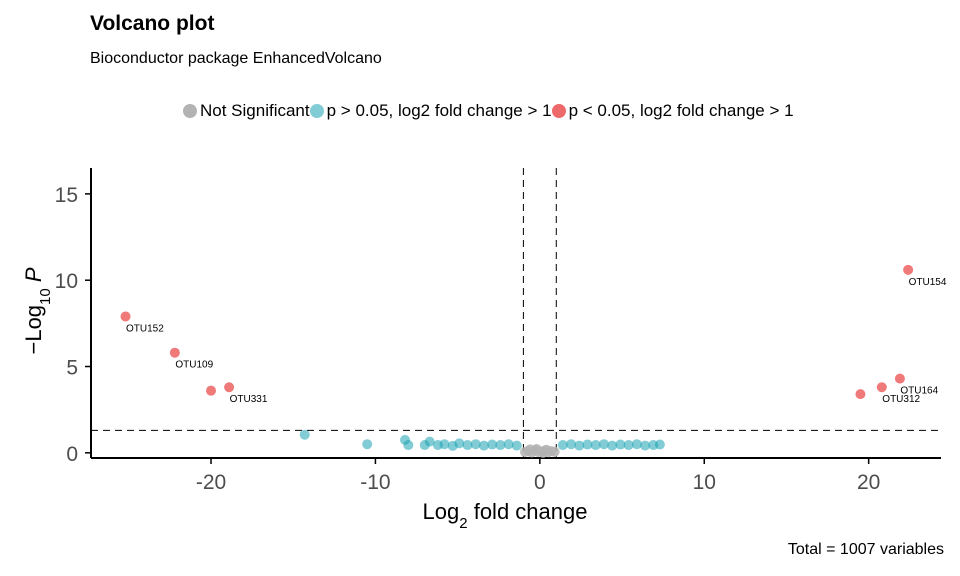  What do you see at coordinates (66, 281) in the screenshot?
I see `y-tick-label: 10` at bounding box center [66, 281].